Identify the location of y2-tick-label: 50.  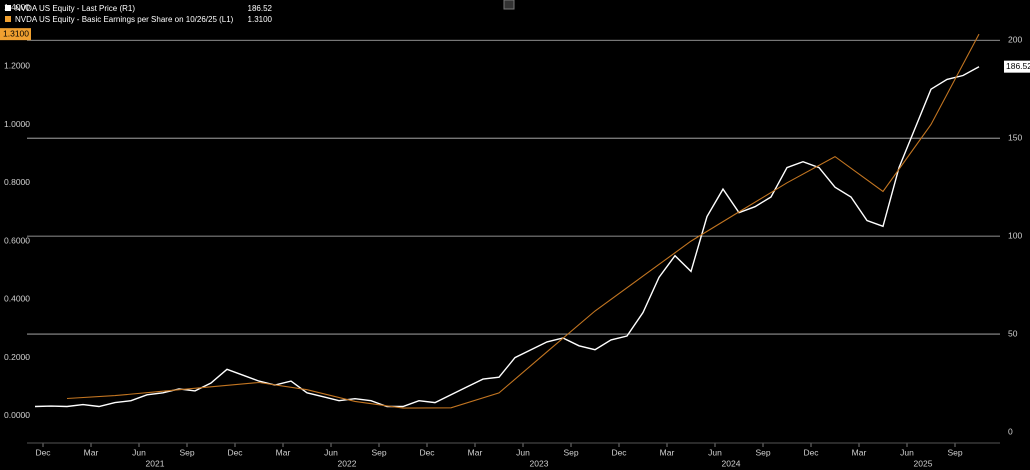
(1013, 333).